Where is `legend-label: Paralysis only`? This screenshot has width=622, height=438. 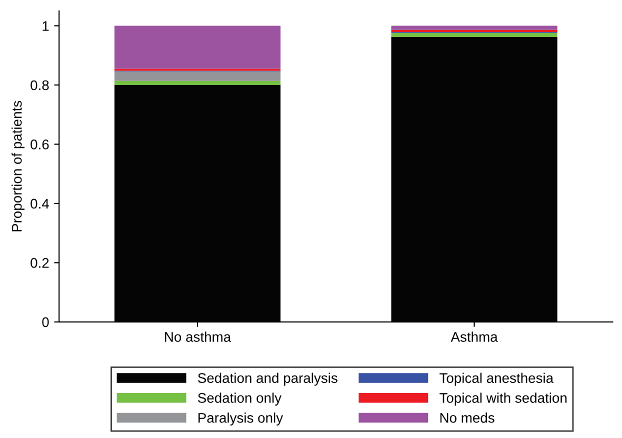 legend-label: Paralysis only is located at coordinates (241, 419).